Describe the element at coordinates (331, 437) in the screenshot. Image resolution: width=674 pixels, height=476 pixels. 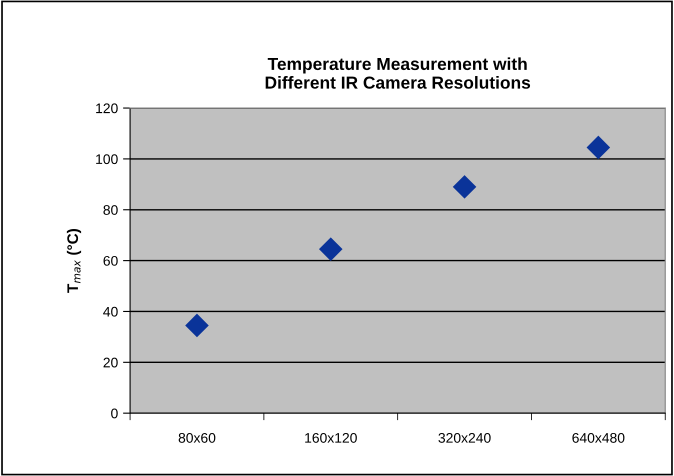
I see `x-tick-label: 160x120` at that location.